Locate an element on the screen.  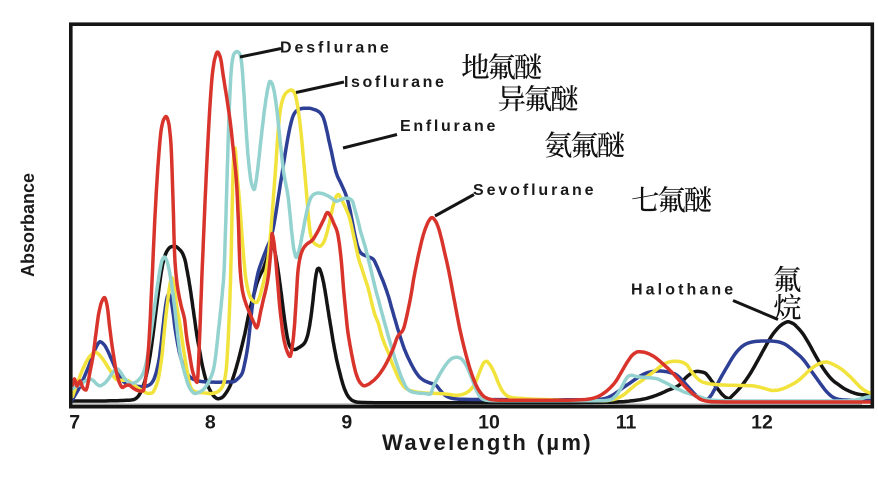
svg-text: 7 is located at coordinates (74, 423).